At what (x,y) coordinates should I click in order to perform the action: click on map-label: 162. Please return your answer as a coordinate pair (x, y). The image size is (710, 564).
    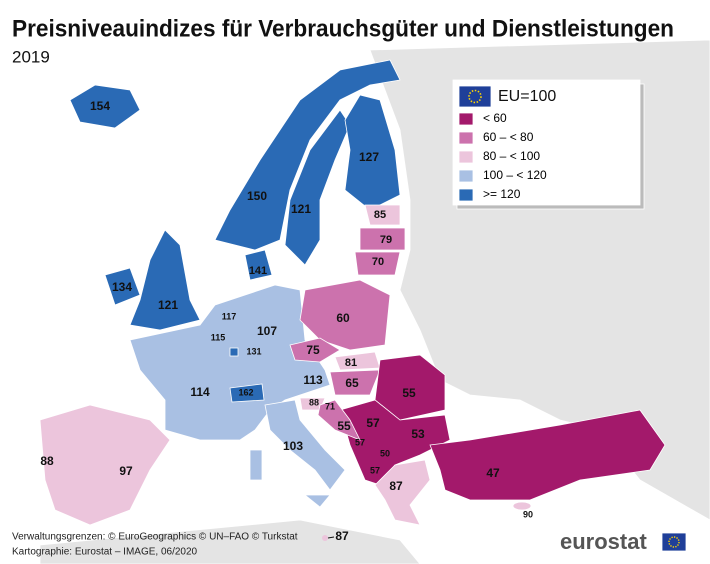
    Looking at the image, I should click on (245, 392).